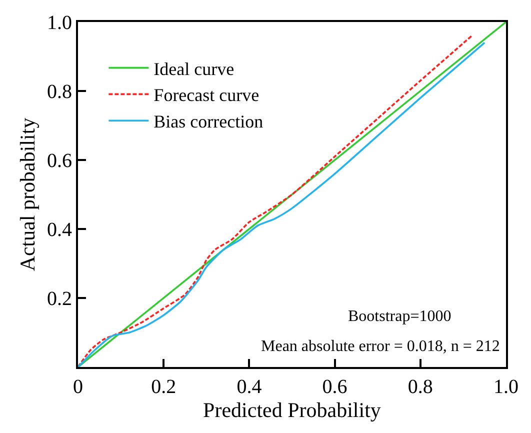 The image size is (531, 433). I want to click on x-axis-title: Predicted Probability, so click(292, 410).